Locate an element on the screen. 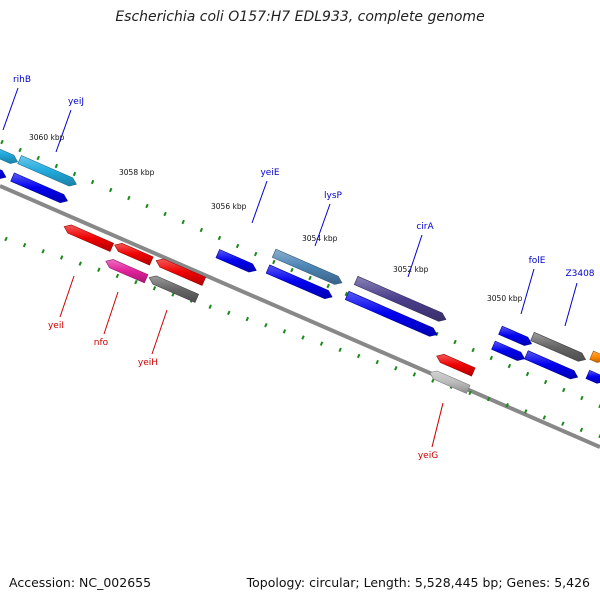  scale-label: 3060 kbp is located at coordinates (47, 137).